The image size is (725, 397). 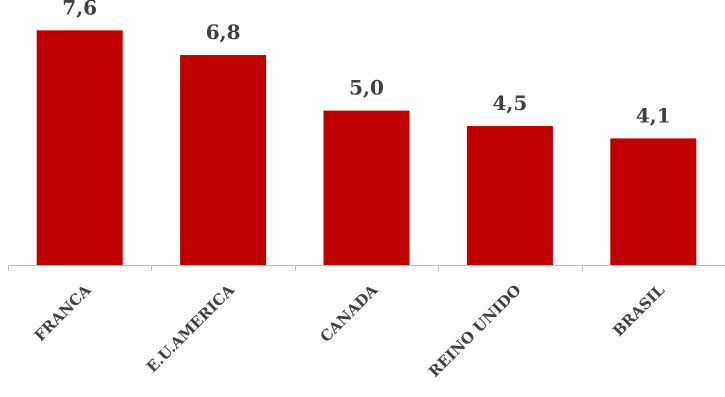 I want to click on category-label: E.U.AMERICA, so click(x=190, y=328).